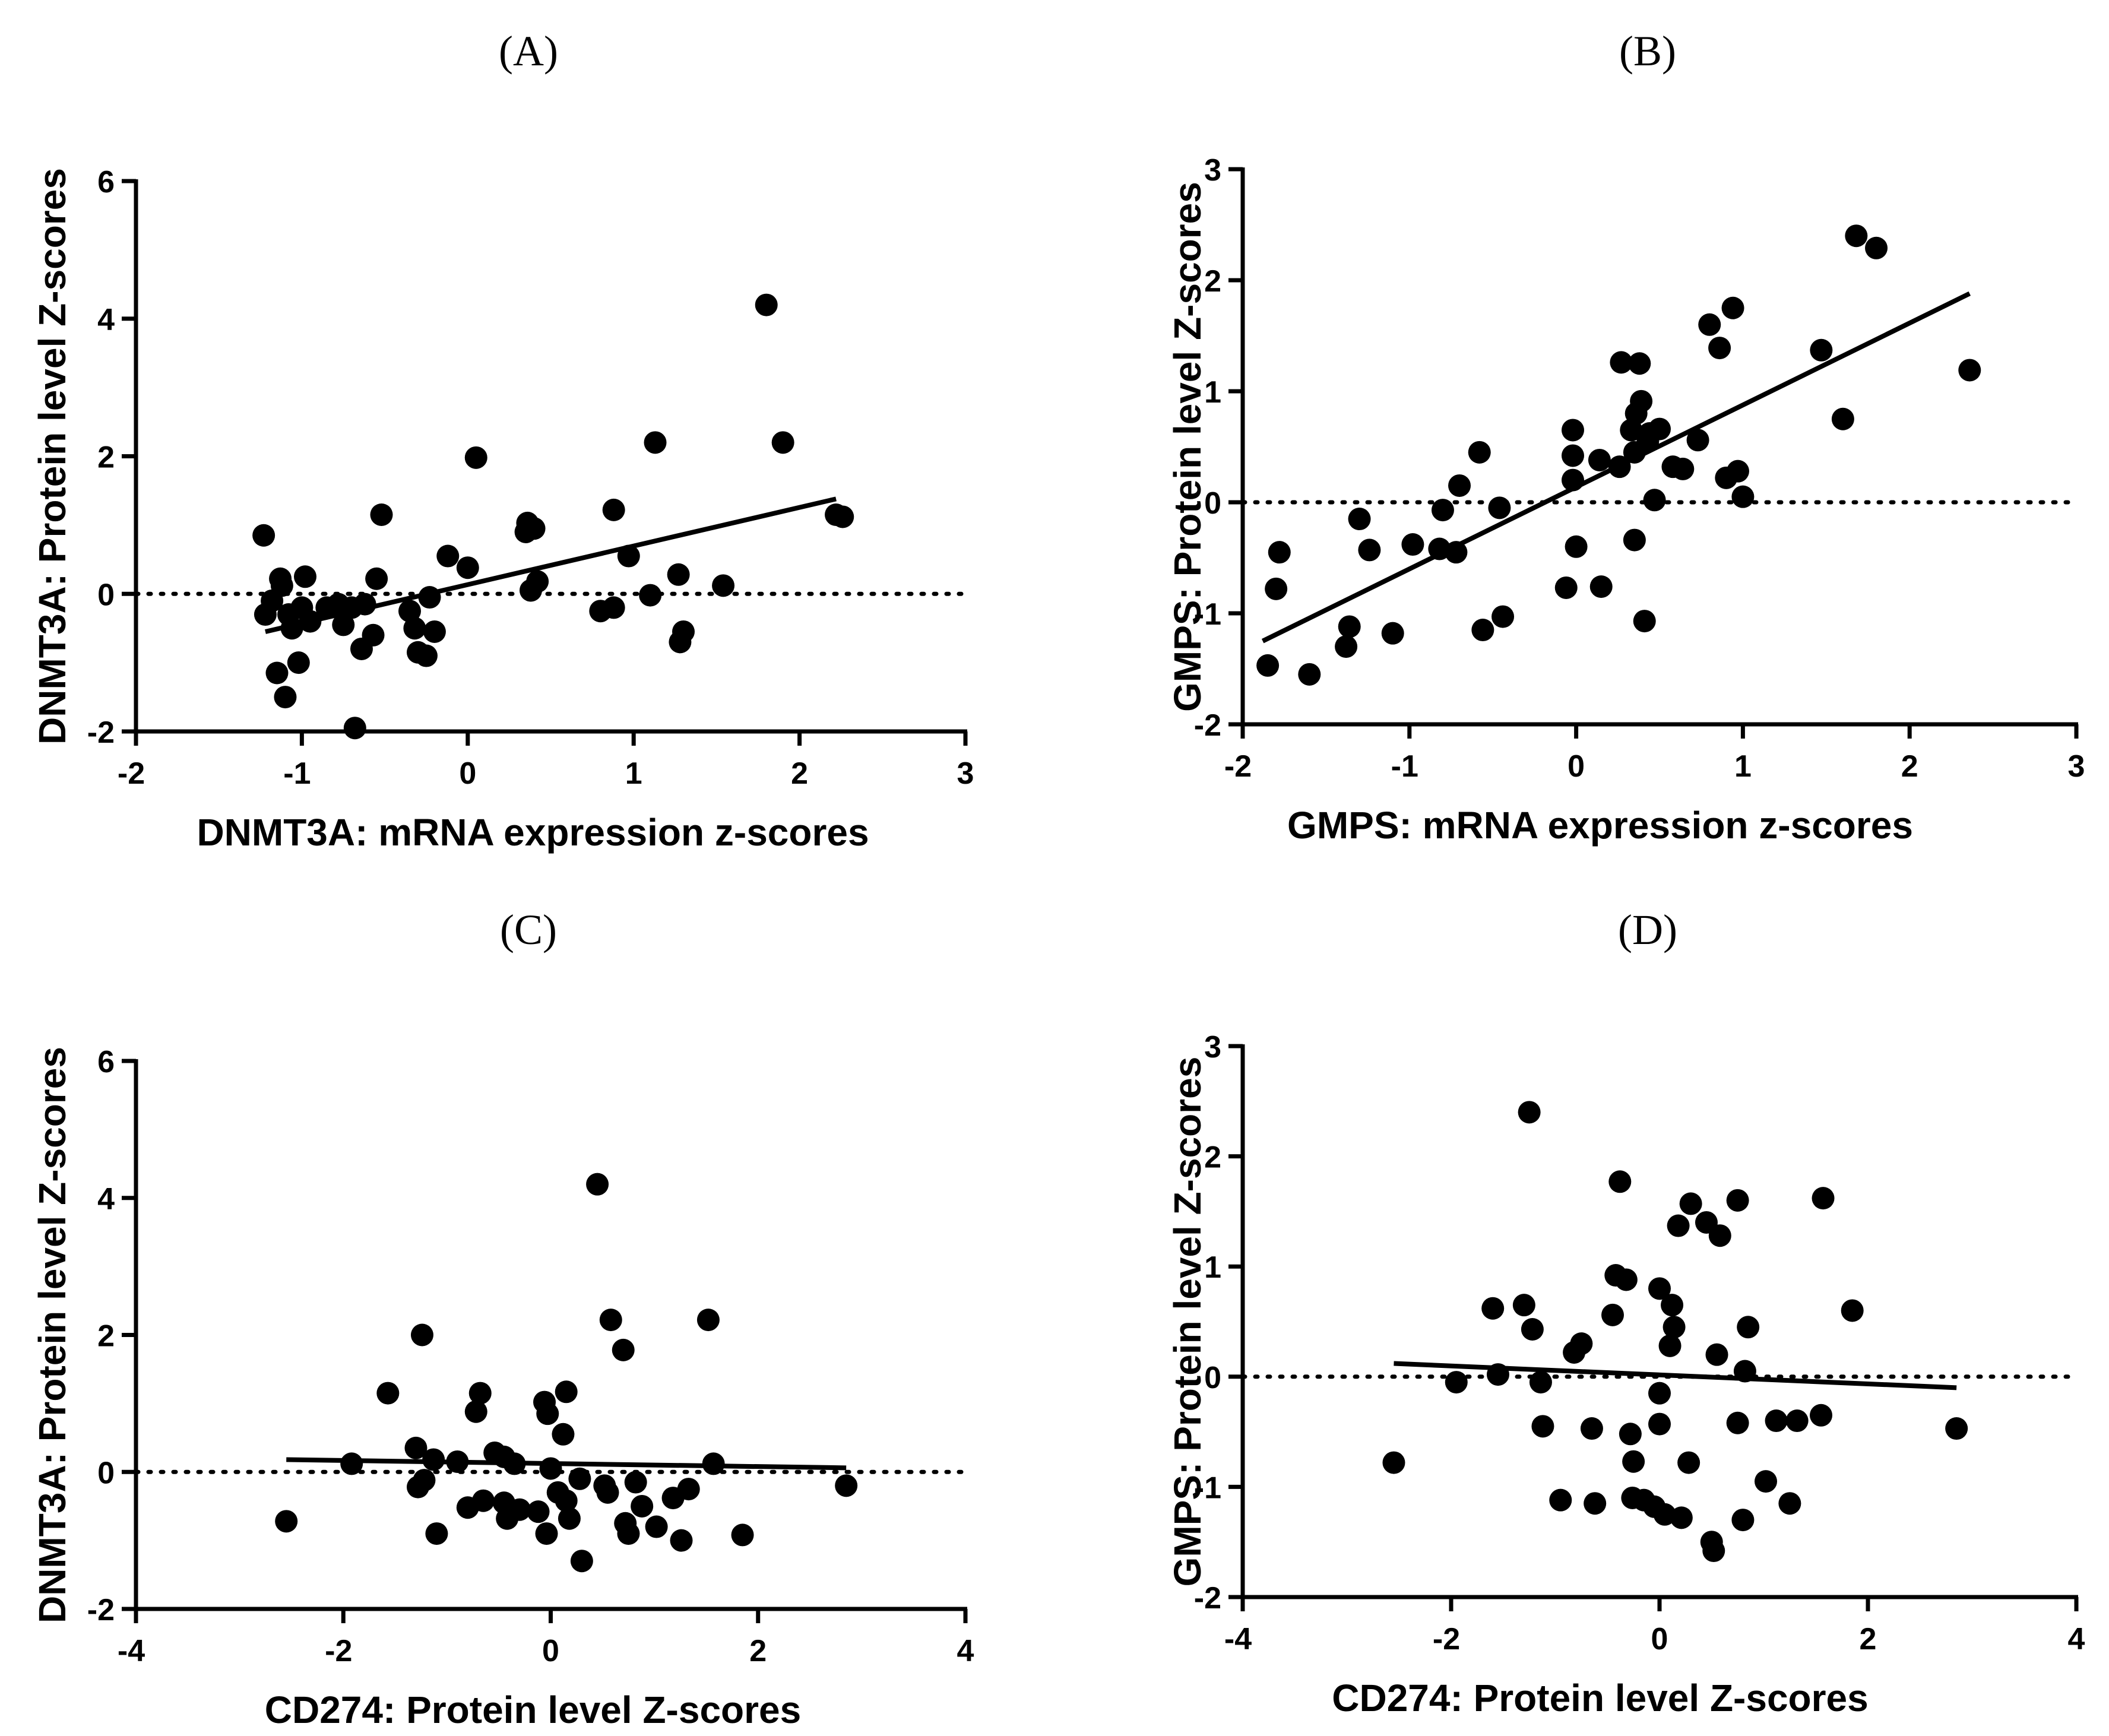 This screenshot has width=2109, height=1736. I want to click on x-axis-title: DNMT3A: mRNA expression z-scores, so click(533, 832).